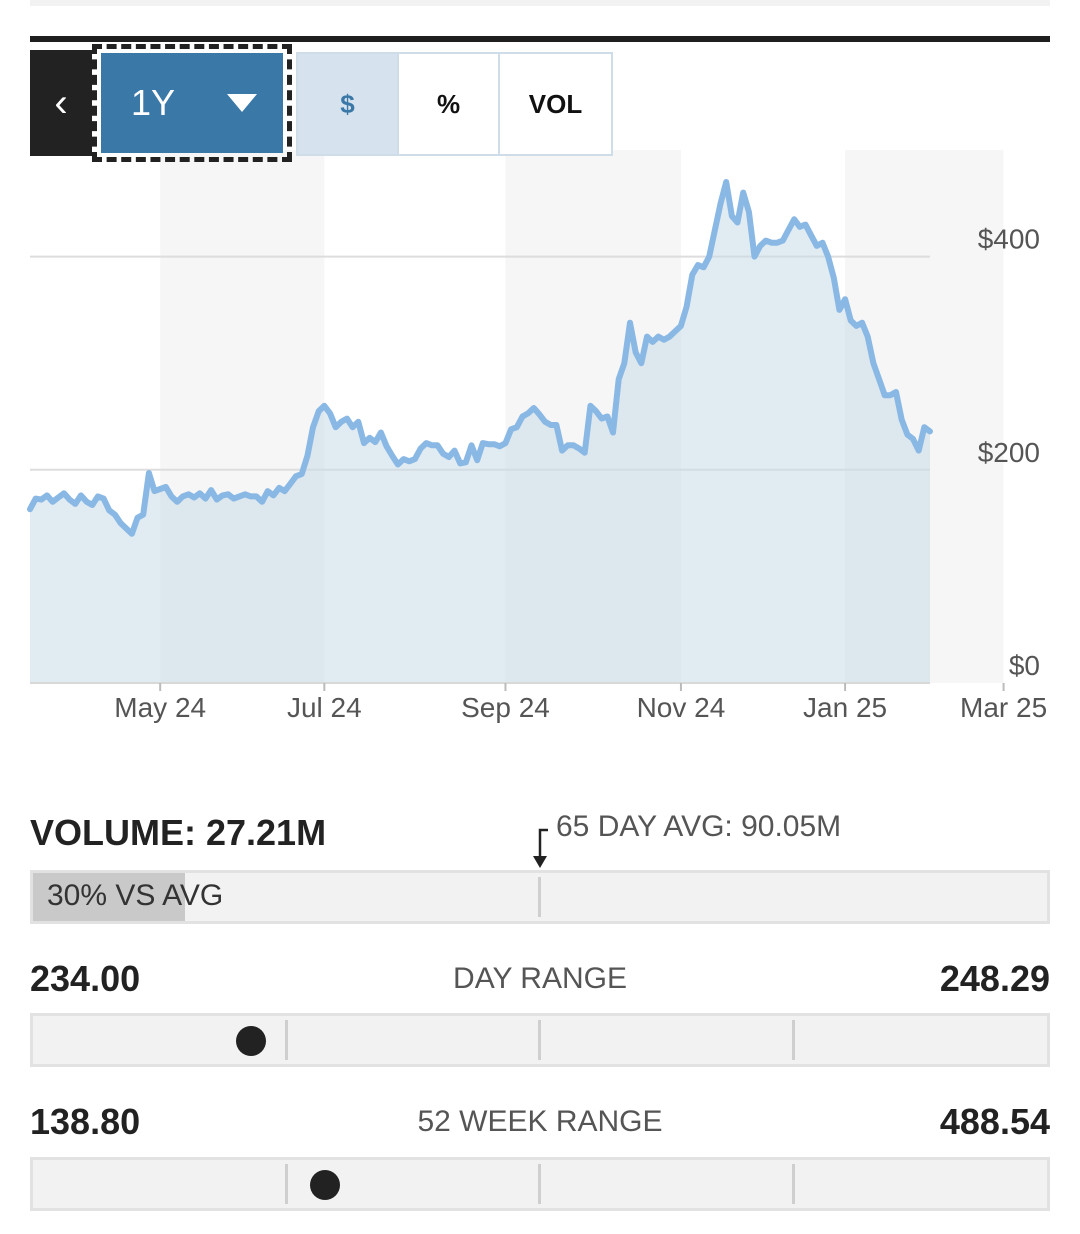  I want to click on tab-dollar: $, so click(347, 104).